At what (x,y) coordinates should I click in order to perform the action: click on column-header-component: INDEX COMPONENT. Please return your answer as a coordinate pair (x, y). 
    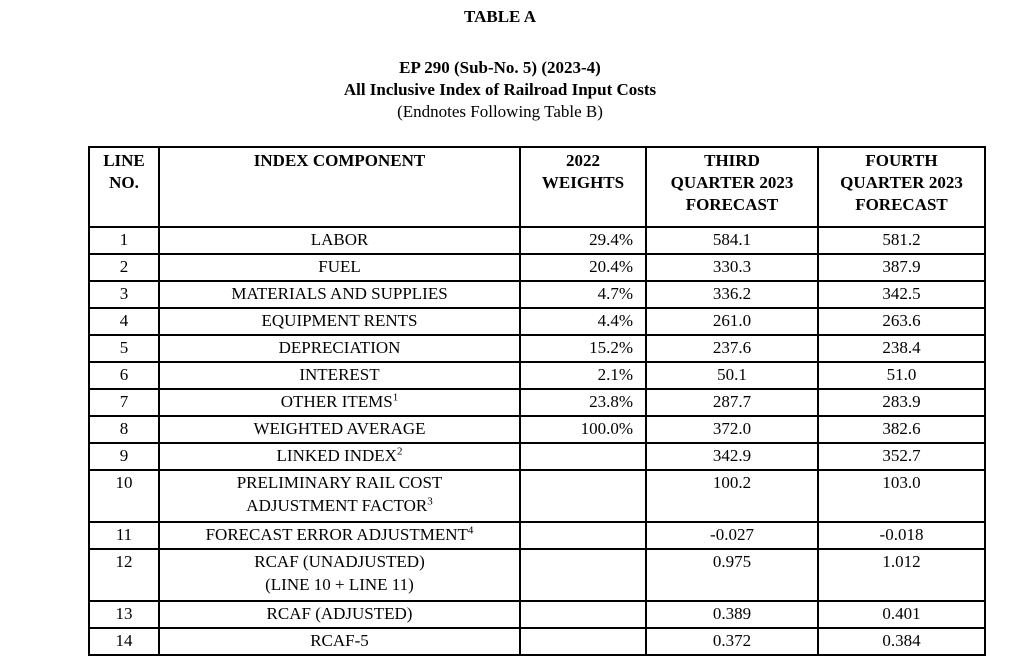
    Looking at the image, I should click on (339, 187).